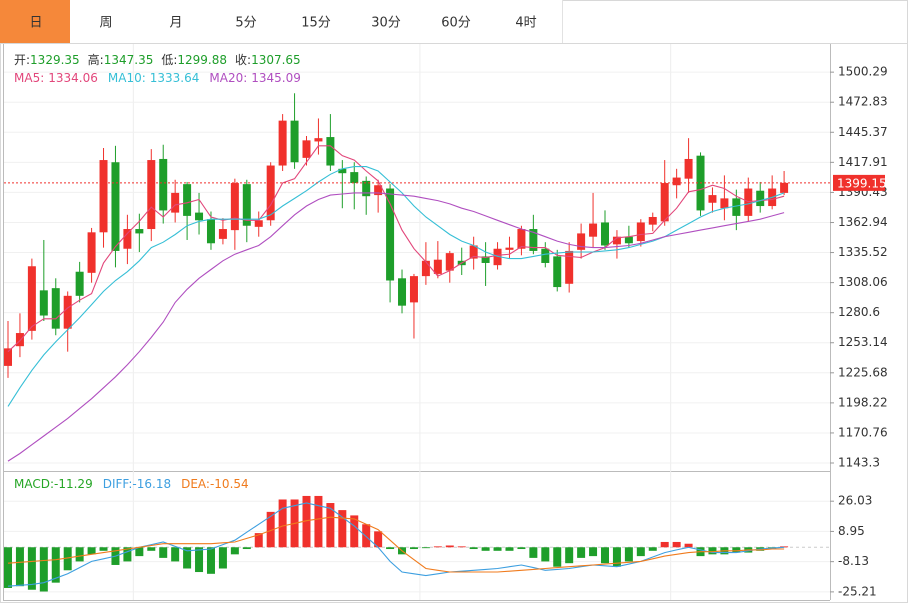 This screenshot has width=908, height=603. I want to click on y-tick-label: 1417.91, so click(863, 162).